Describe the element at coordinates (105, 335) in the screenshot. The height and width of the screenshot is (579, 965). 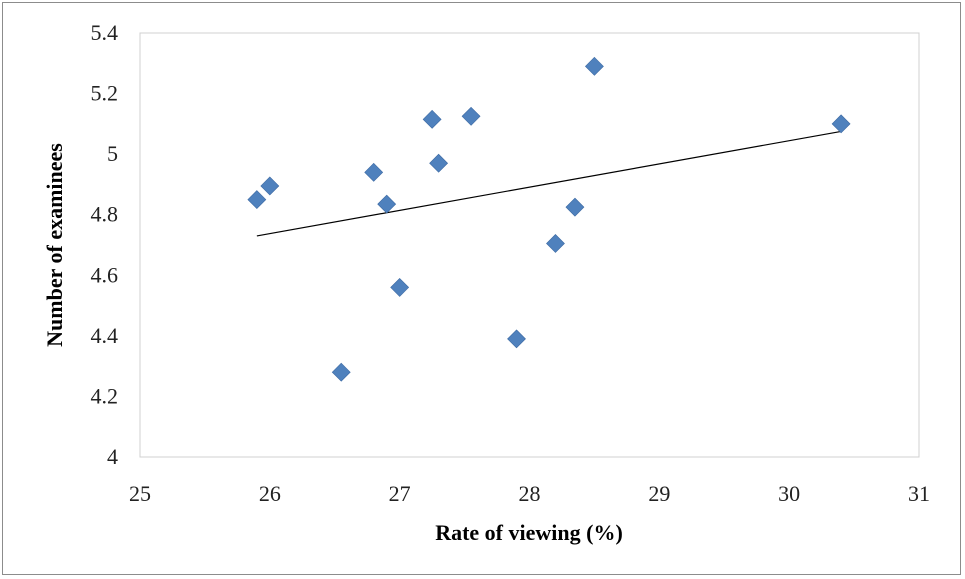
I see `y-tick-label: 4.4` at that location.